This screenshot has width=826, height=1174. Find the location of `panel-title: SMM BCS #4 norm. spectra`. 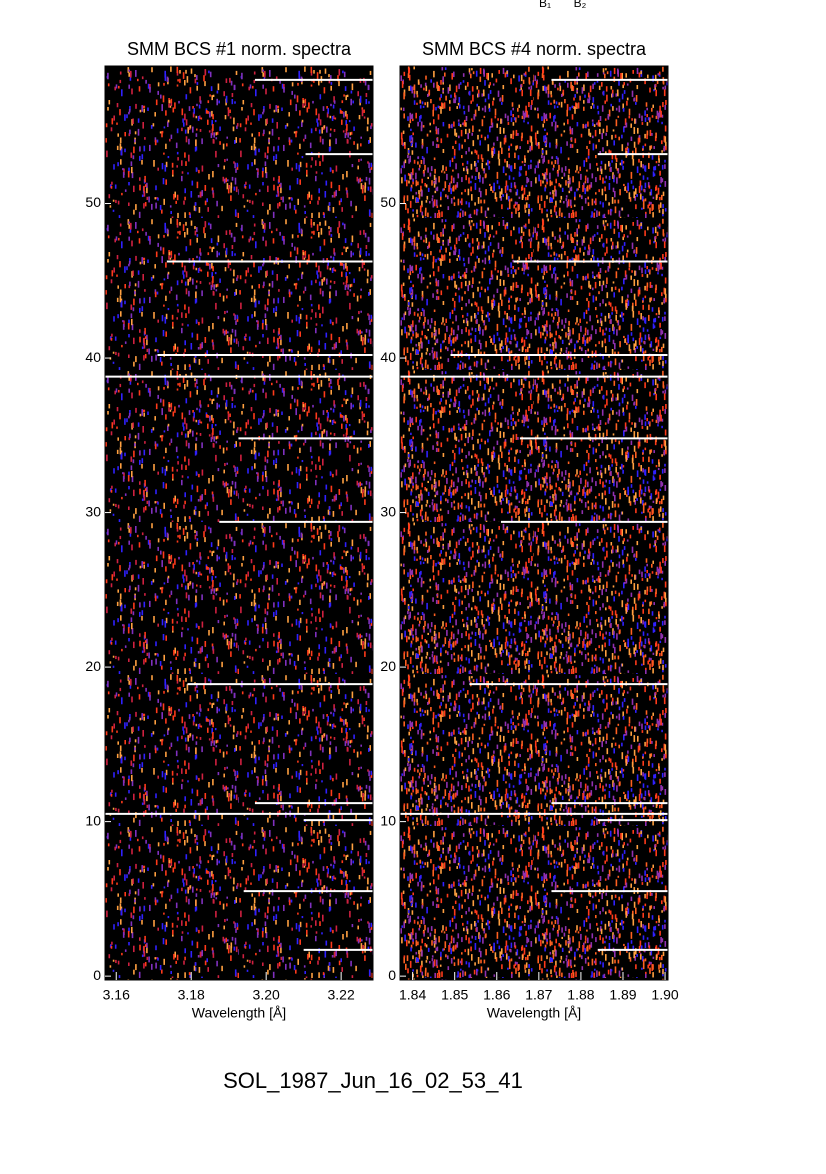

panel-title: SMM BCS #4 norm. spectra is located at coordinates (534, 49).